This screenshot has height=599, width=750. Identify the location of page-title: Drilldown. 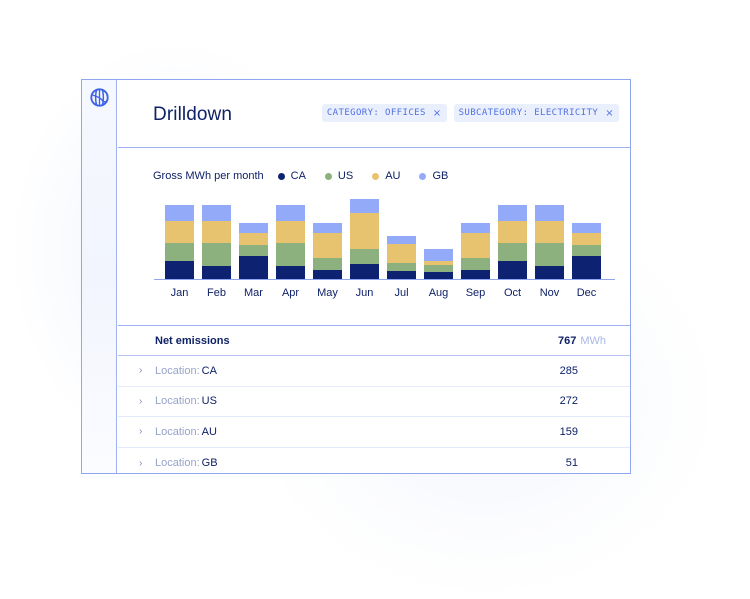
(193, 114).